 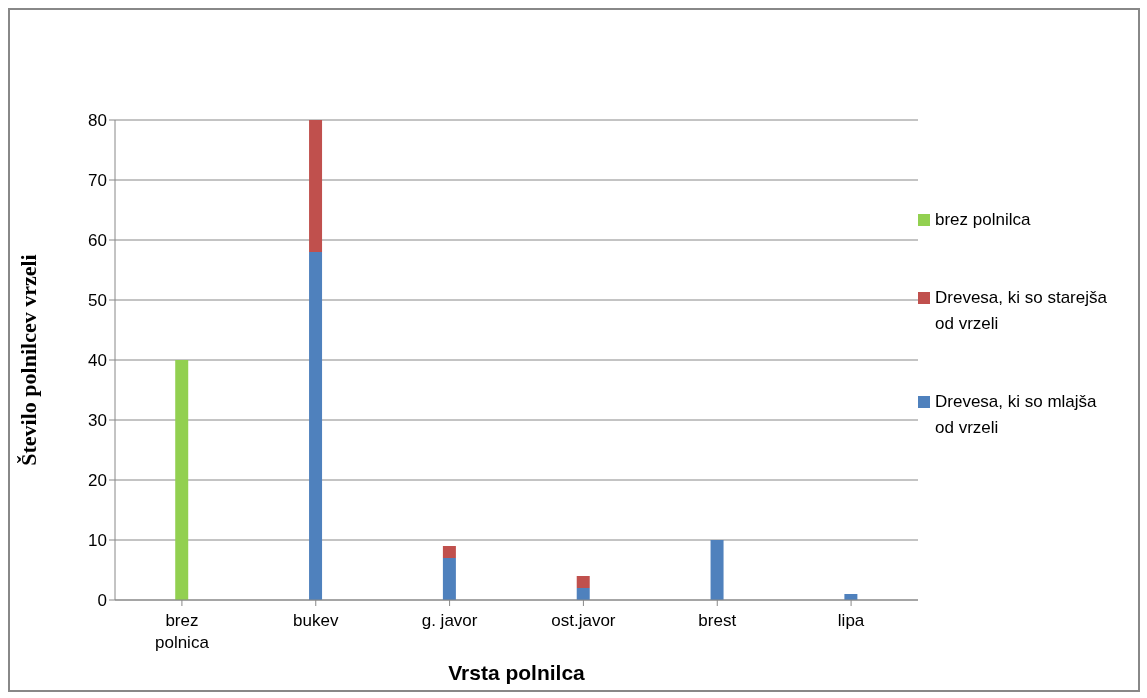 What do you see at coordinates (97, 541) in the screenshot?
I see `y-tick-label: 10` at bounding box center [97, 541].